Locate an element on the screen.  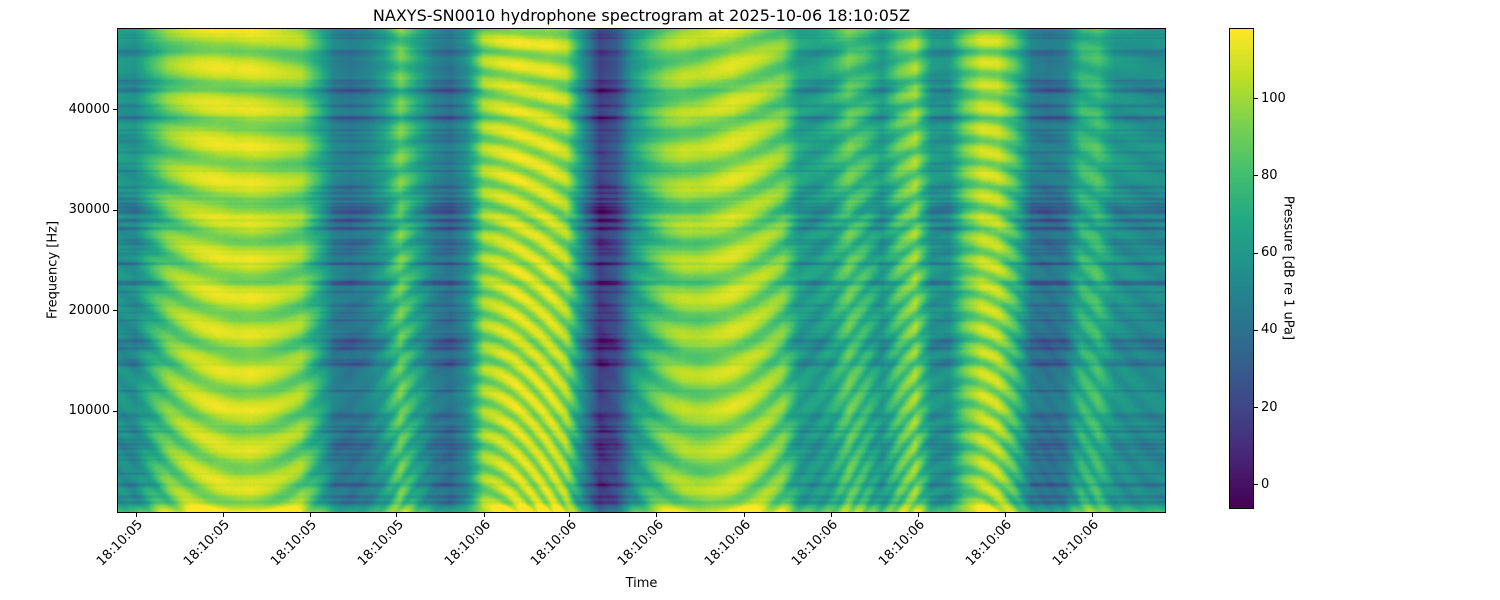
colorbar-tick-label: 60 is located at coordinates (1269, 253).